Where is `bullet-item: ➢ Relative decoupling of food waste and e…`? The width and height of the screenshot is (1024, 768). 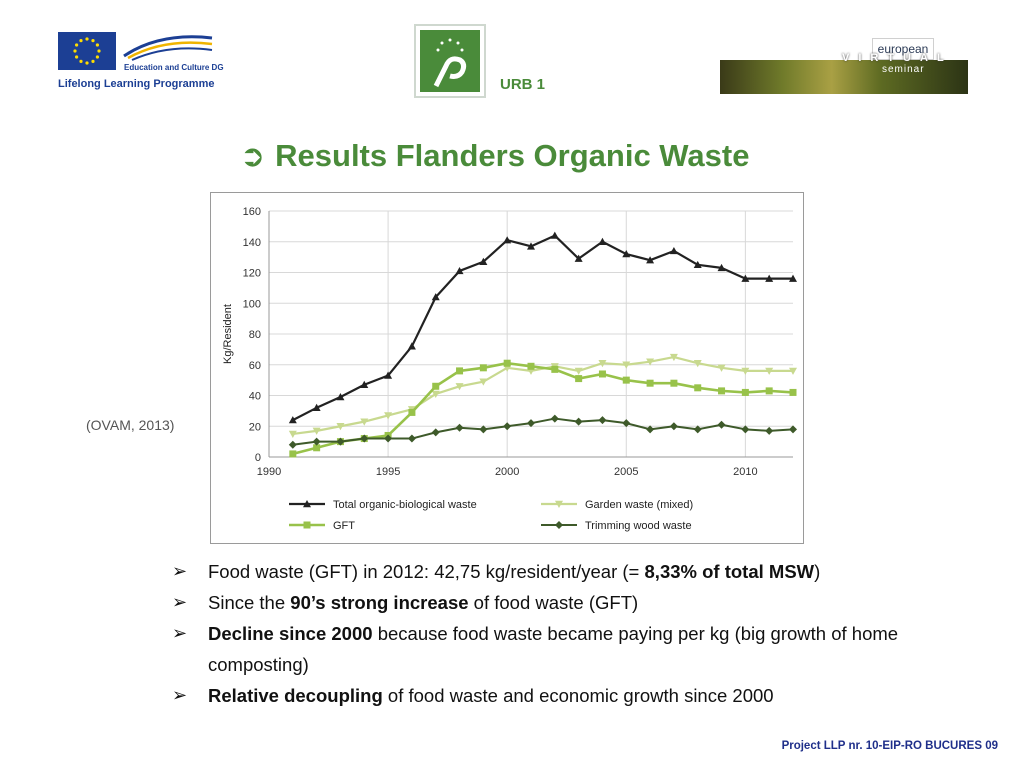 bullet-item: ➢ Relative decoupling of food waste and e… is located at coordinates (582, 695).